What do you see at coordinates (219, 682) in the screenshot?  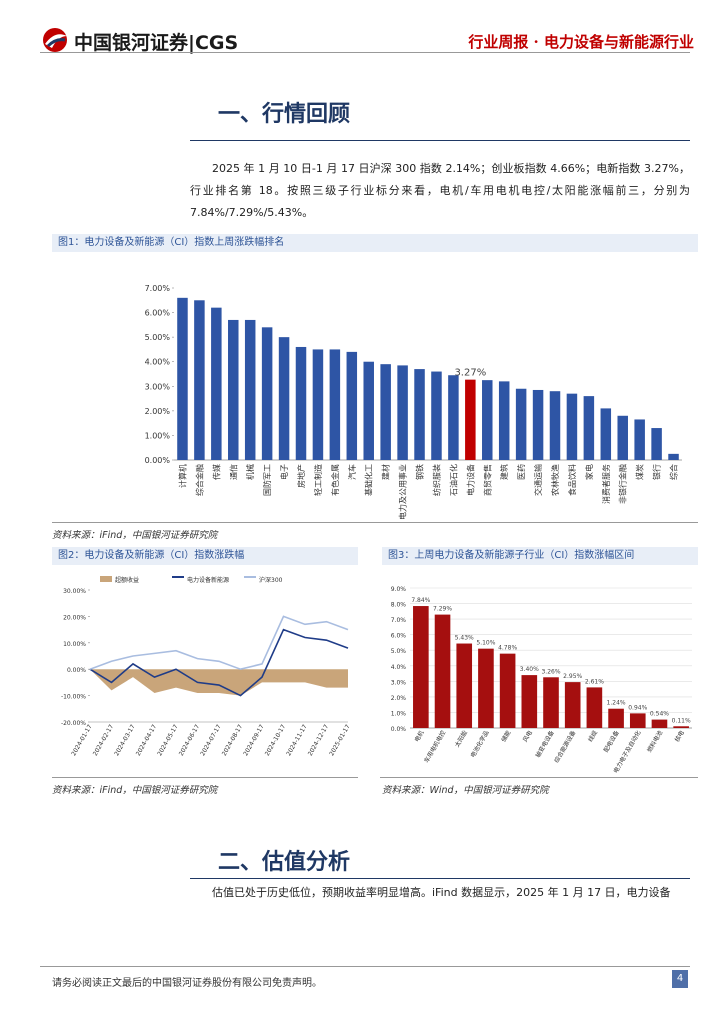 I see `area` at bounding box center [219, 682].